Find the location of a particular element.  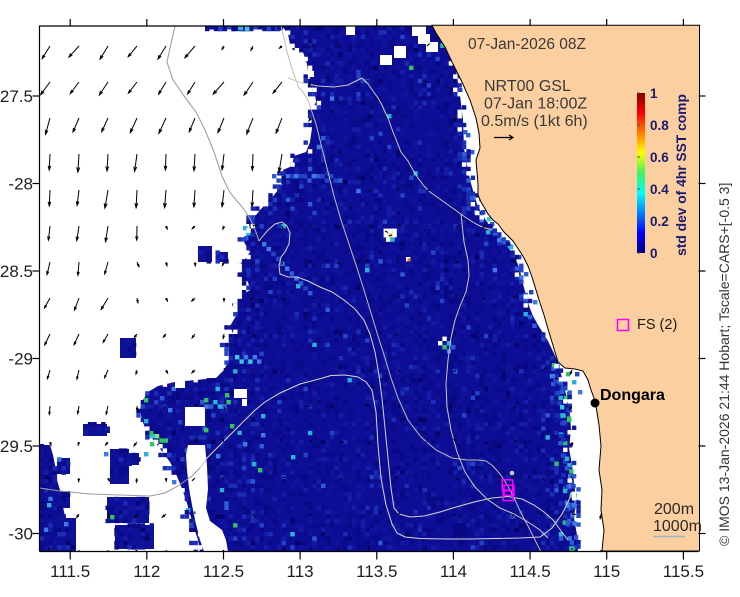

svg-text: -28.5 is located at coordinates (16, 271).